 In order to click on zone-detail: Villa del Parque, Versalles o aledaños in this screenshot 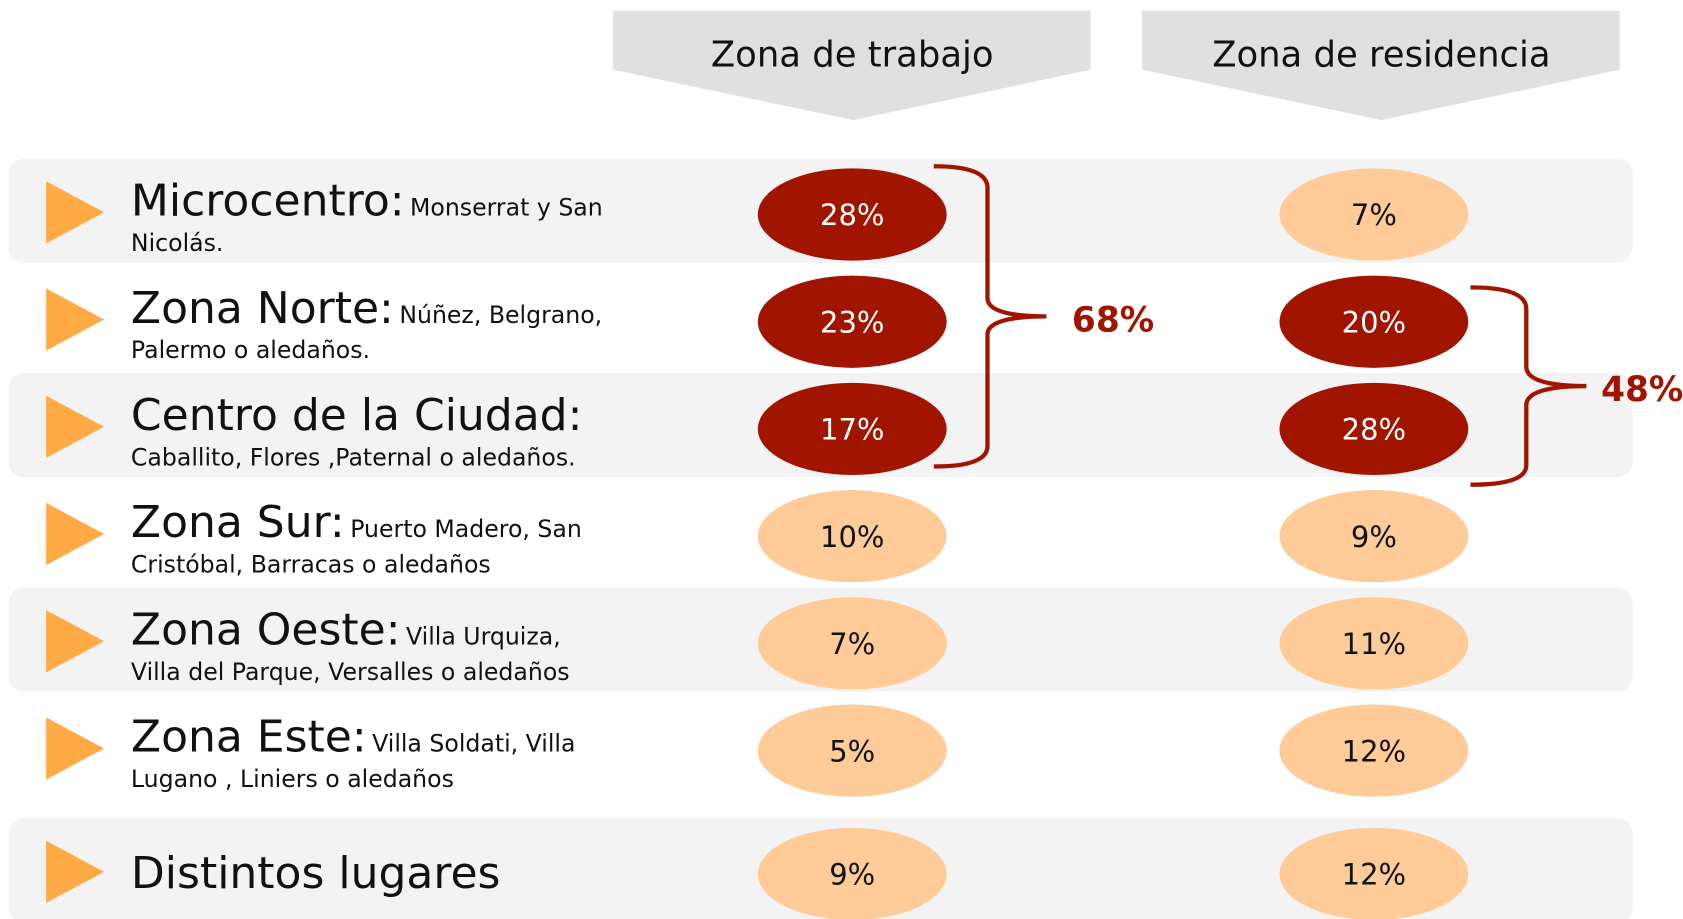, I will do `click(350, 672)`.